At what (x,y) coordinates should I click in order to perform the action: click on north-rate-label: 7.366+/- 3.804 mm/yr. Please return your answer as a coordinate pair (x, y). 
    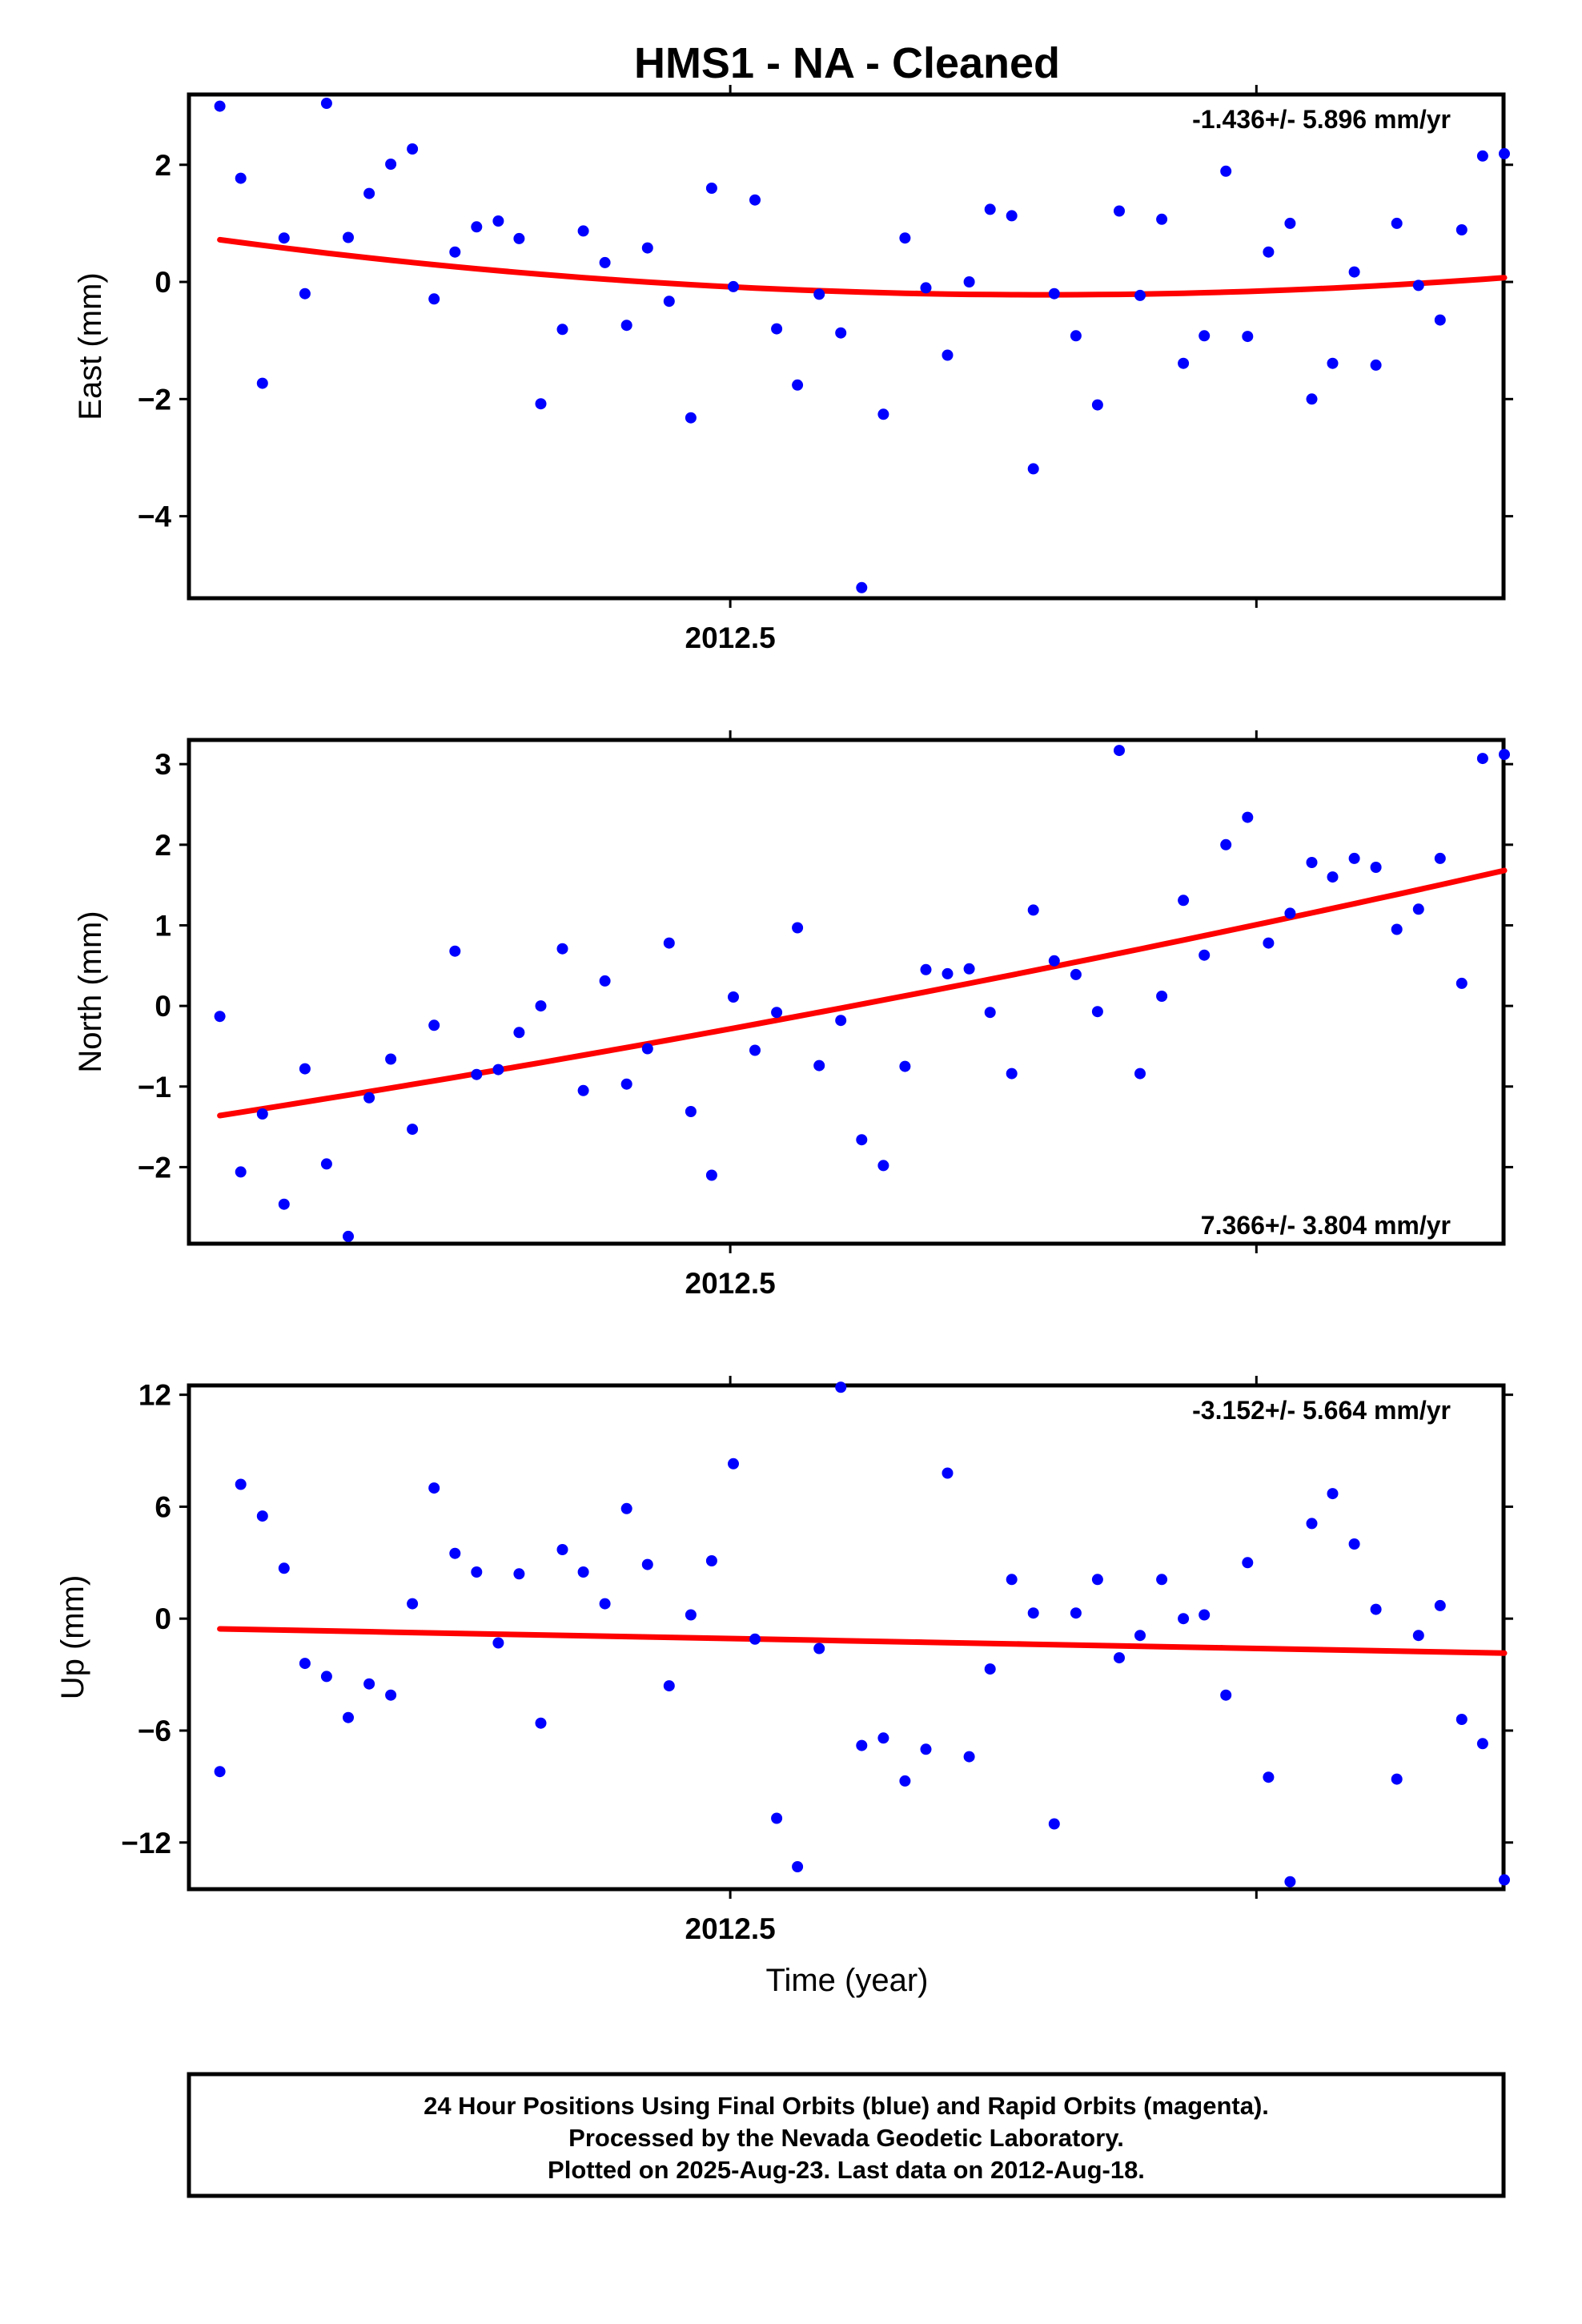
    Looking at the image, I should click on (1326, 1225).